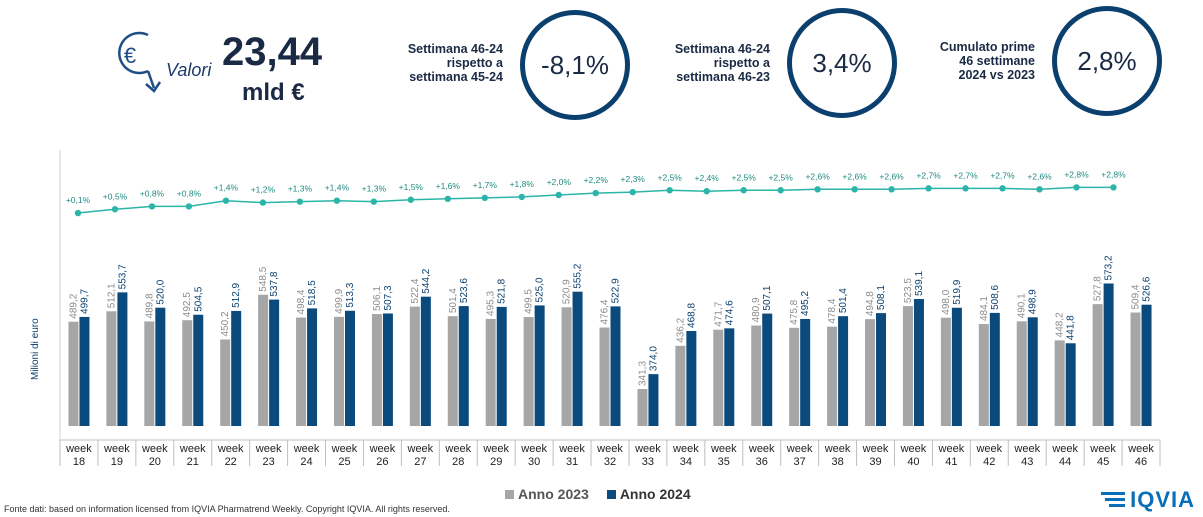 The width and height of the screenshot is (1203, 517). What do you see at coordinates (957, 291) in the screenshot?
I see `data-label-2024: 519,9` at bounding box center [957, 291].